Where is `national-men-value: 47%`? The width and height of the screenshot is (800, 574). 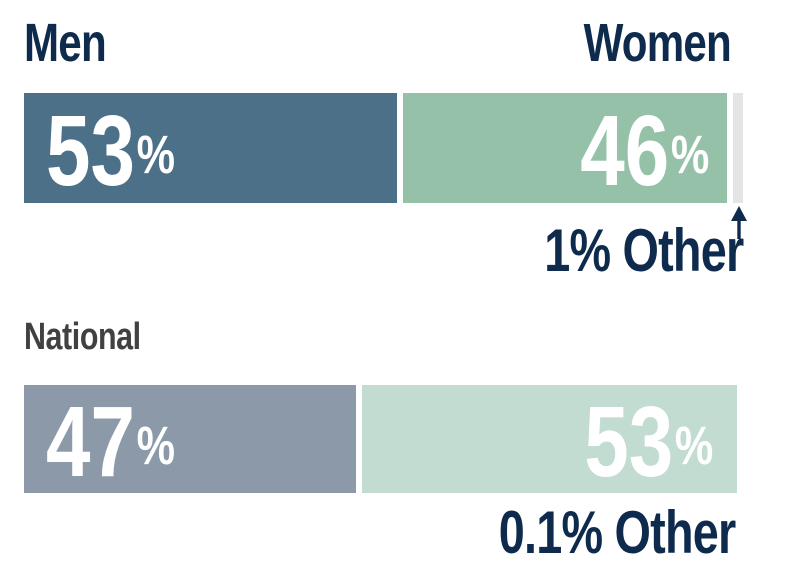
national-men-value: 47% is located at coordinates (110, 442).